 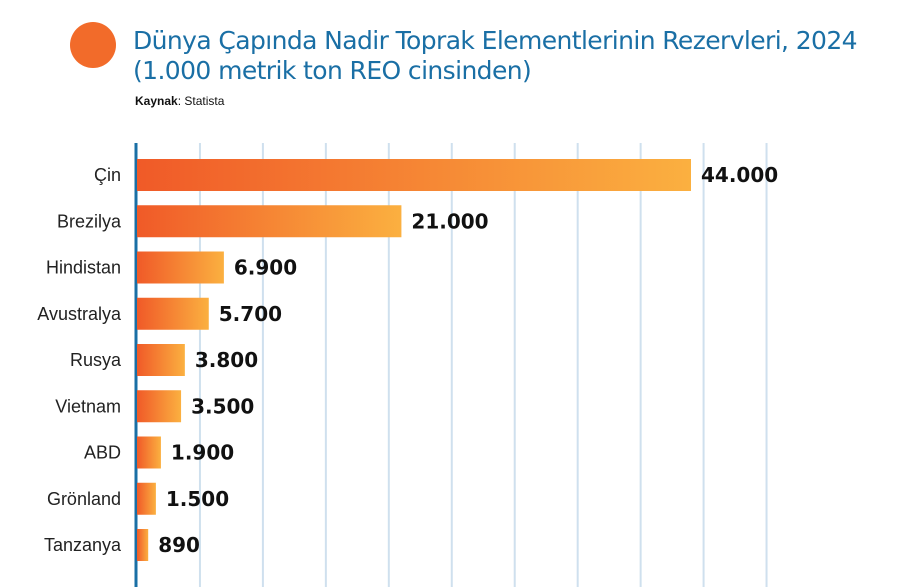 What do you see at coordinates (204, 101) in the screenshot?
I see `source-value: Statista` at bounding box center [204, 101].